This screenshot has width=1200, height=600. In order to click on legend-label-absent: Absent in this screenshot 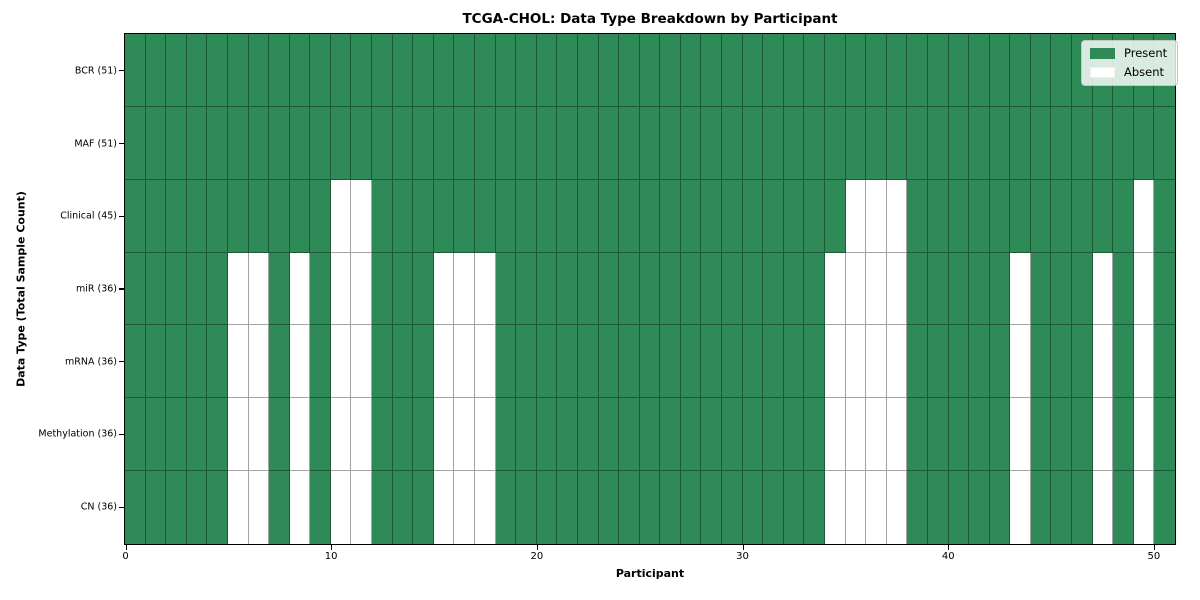, I will do `click(1144, 72)`.